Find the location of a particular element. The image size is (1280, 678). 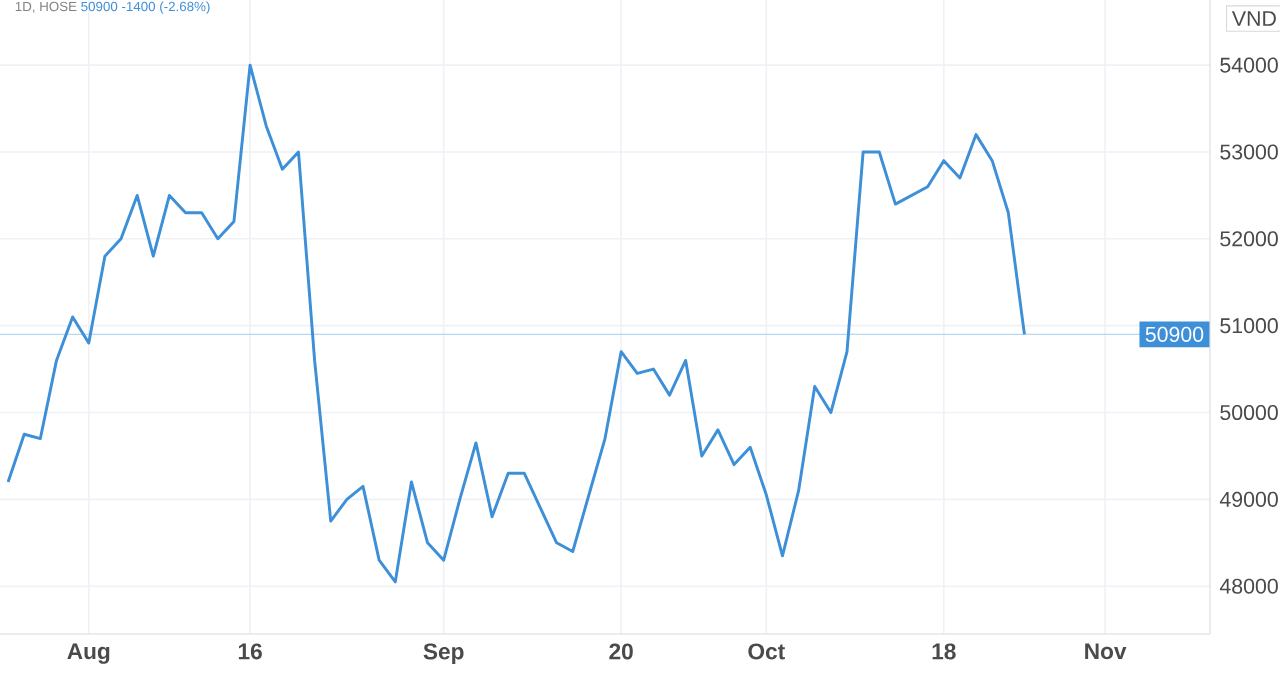

y-axis-title: VND is located at coordinates (1253, 18).